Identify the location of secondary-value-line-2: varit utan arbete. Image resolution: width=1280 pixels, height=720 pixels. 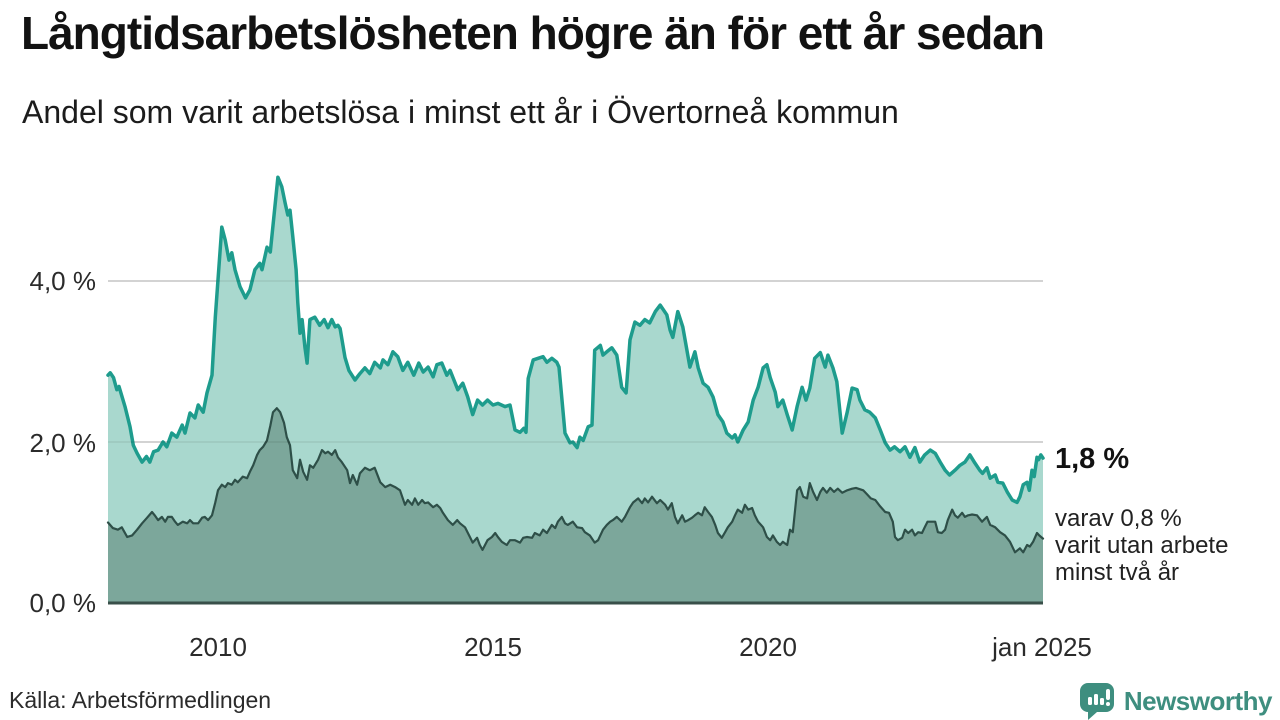
(1142, 545).